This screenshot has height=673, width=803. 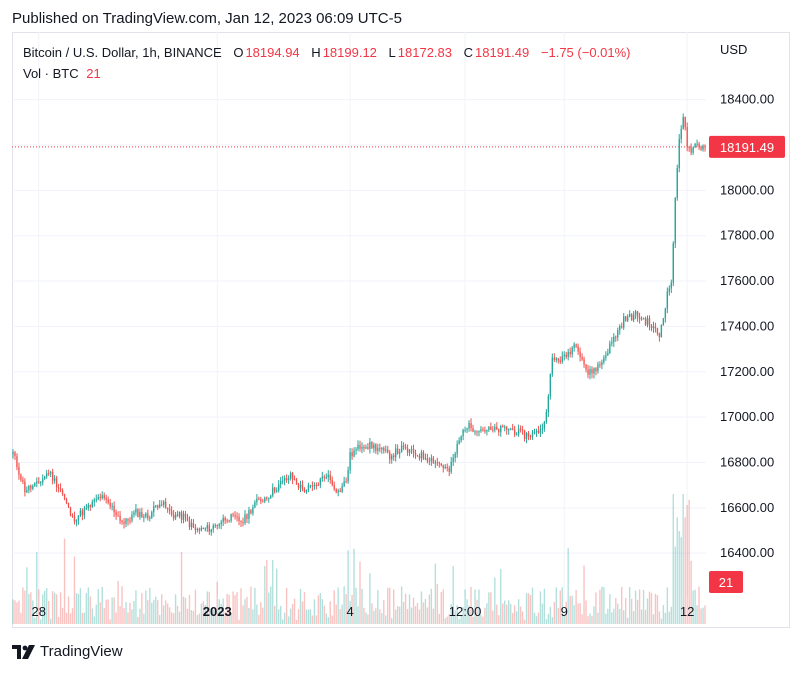 I want to click on volume-label: Vol · BTC, so click(x=51, y=73).